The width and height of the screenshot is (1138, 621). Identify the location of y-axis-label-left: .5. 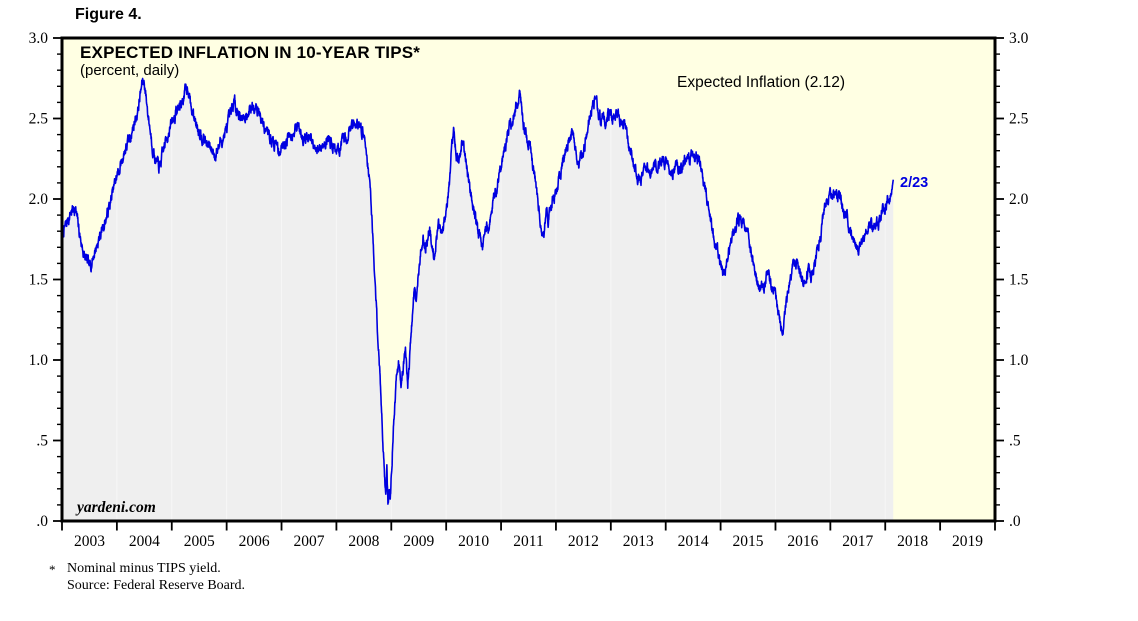
(42, 441).